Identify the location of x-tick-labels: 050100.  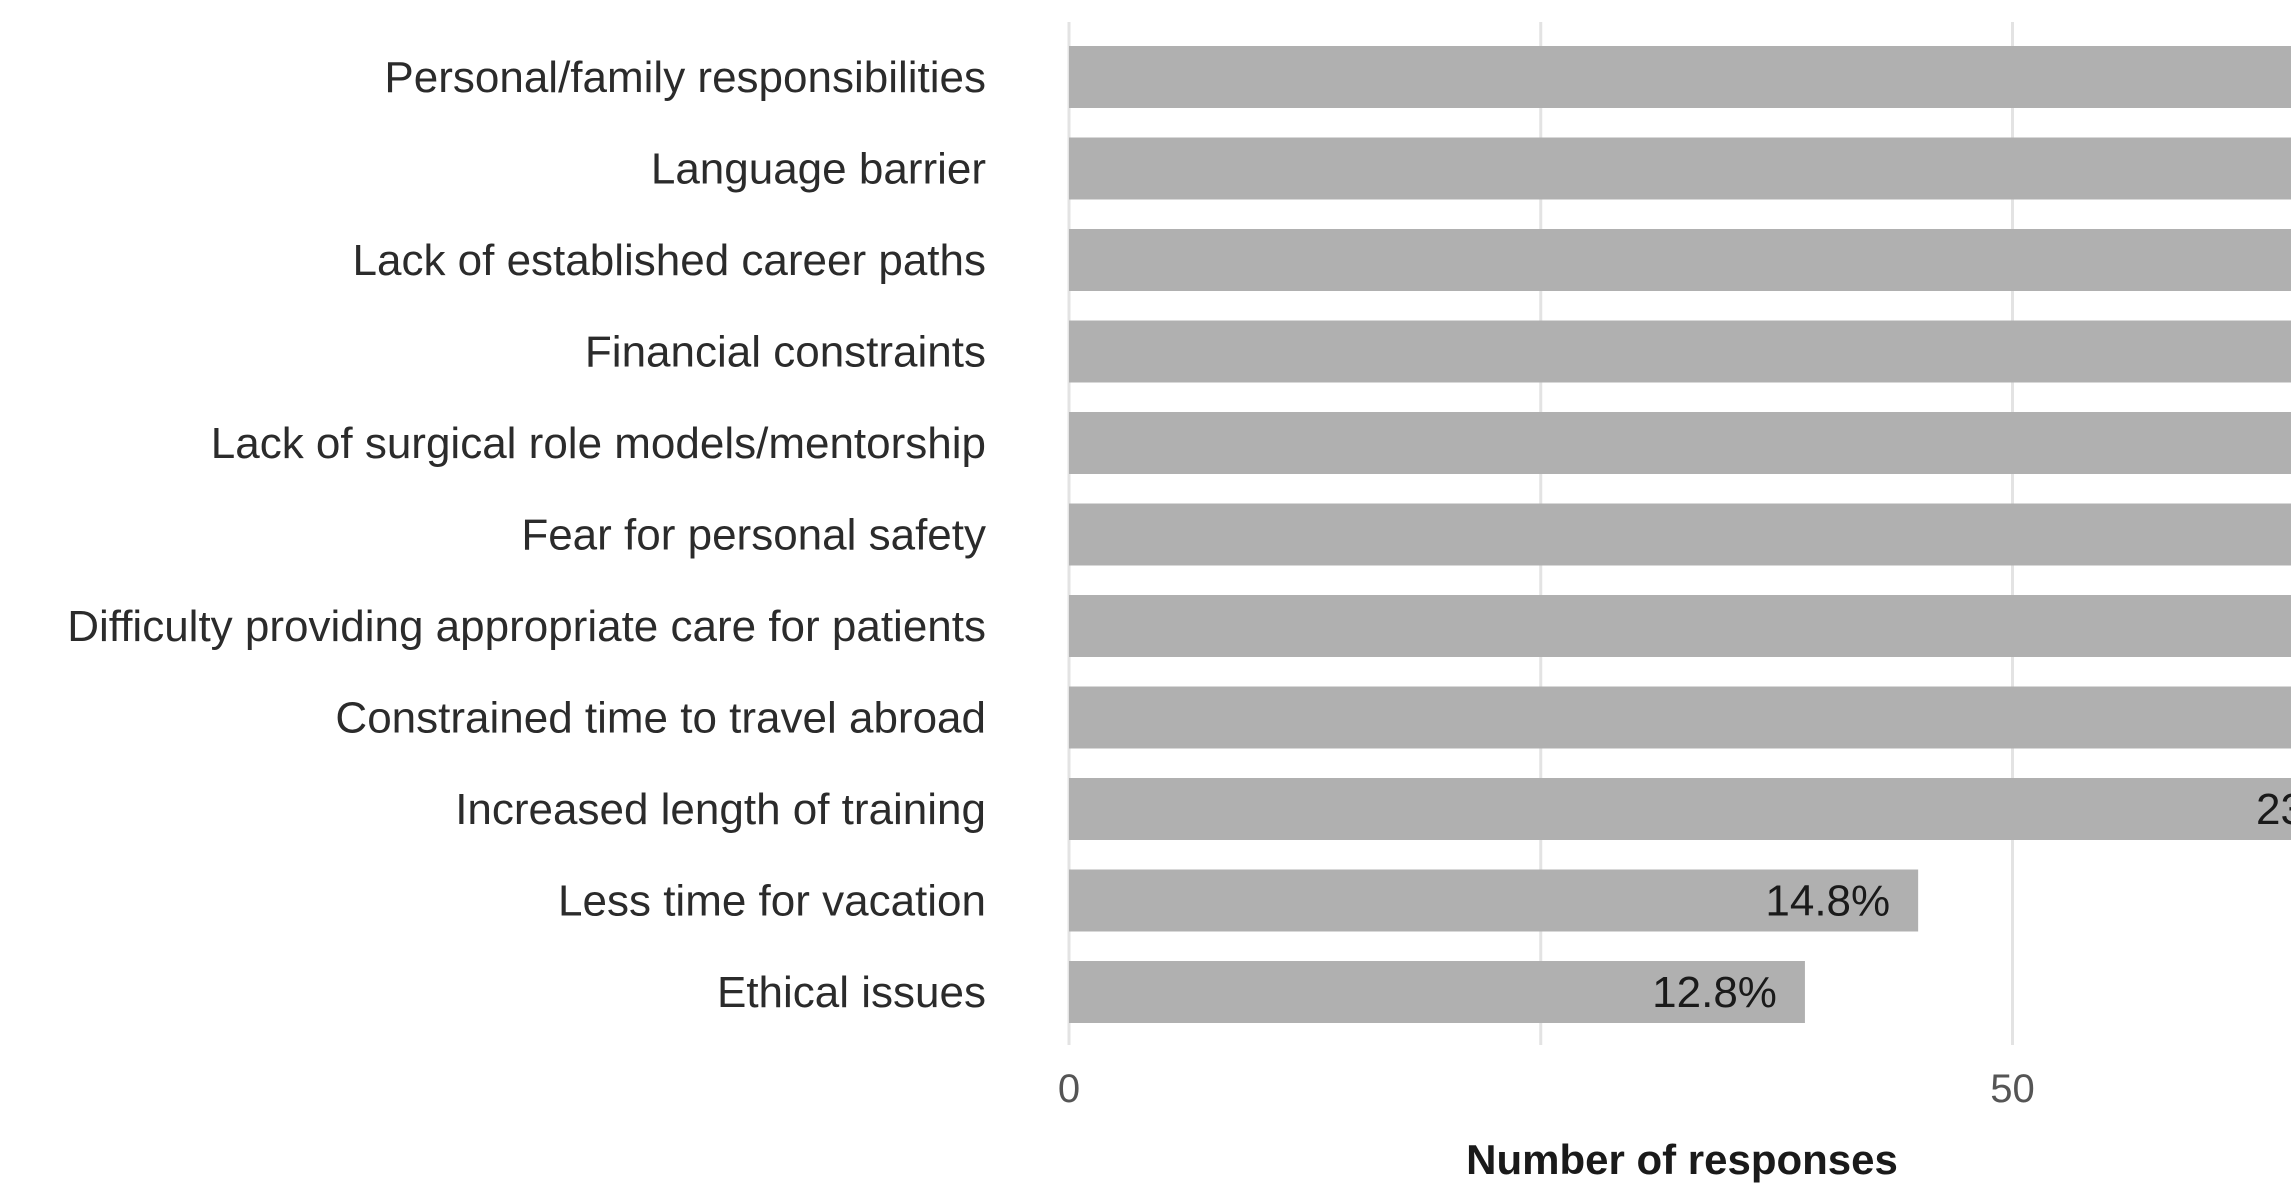
(1546, 1089).